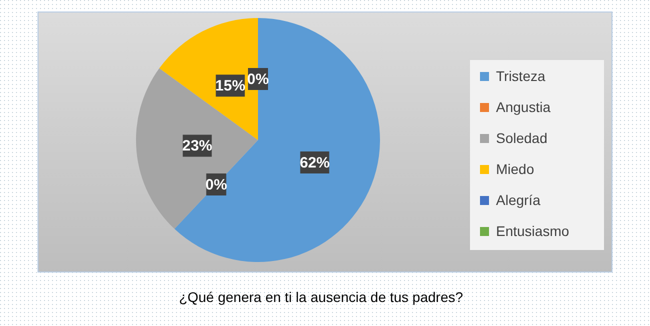  I want to click on data-label: 15%, so click(230, 86).